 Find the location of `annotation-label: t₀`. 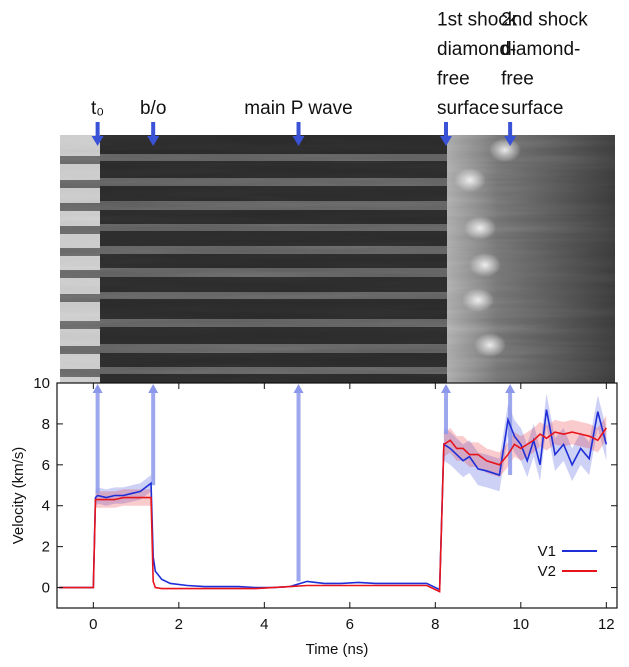

annotation-label: t₀ is located at coordinates (97, 108).